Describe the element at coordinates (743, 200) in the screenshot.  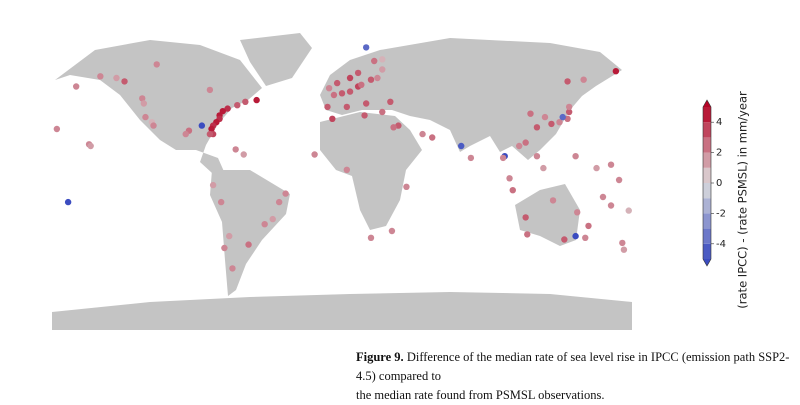
I see `colorbar-label: (rate IPCC) - (rate PSMSL) in mm/year` at that location.